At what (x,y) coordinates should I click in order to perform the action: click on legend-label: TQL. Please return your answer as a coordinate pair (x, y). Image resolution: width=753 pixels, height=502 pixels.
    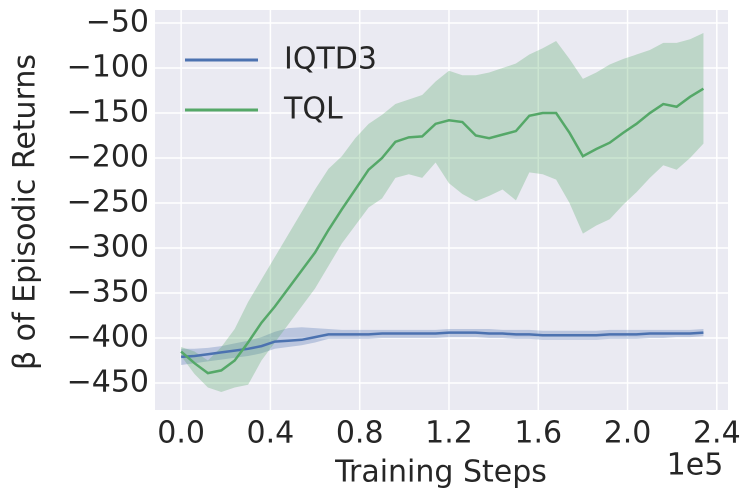
    Looking at the image, I should click on (313, 109).